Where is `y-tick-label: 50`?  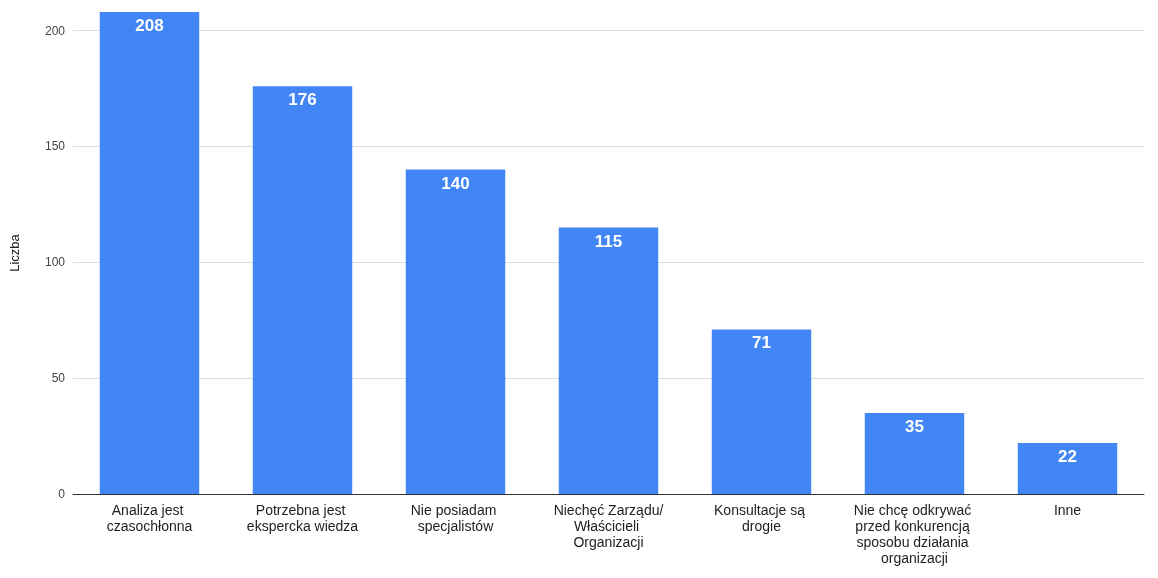
y-tick-label: 50 is located at coordinates (58, 378).